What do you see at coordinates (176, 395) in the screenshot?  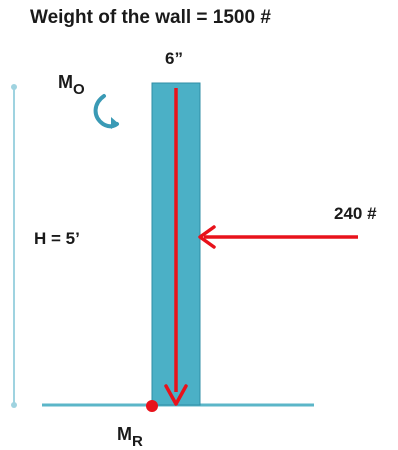 I see `weight-arrow-head` at bounding box center [176, 395].